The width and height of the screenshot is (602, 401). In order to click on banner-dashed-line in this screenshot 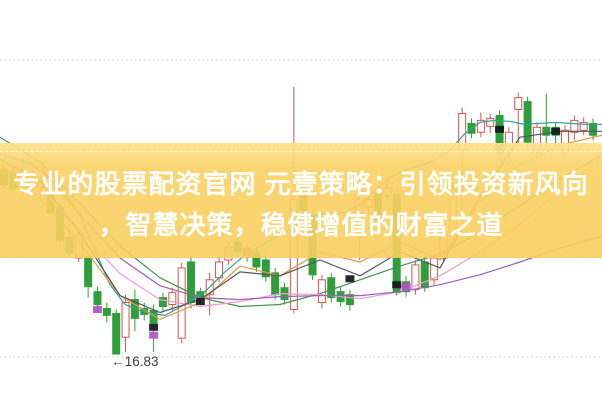, I will do `click(301, 151)`.